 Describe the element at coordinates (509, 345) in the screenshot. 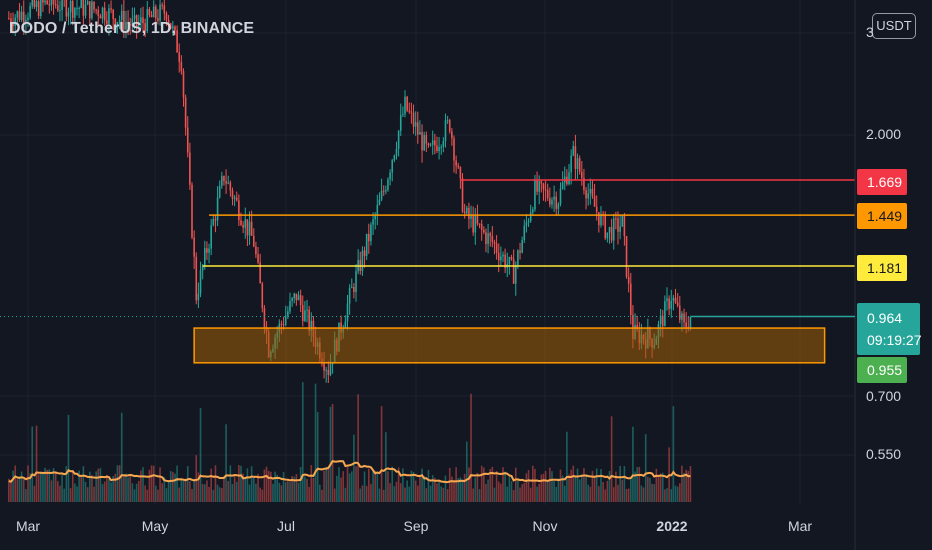

I see `support-zone` at that location.